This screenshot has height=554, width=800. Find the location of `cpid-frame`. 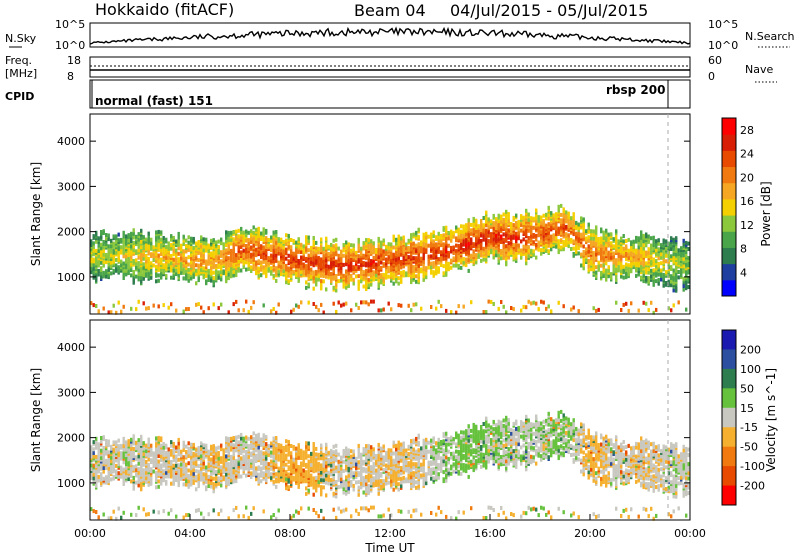

cpid-frame is located at coordinates (390, 94).